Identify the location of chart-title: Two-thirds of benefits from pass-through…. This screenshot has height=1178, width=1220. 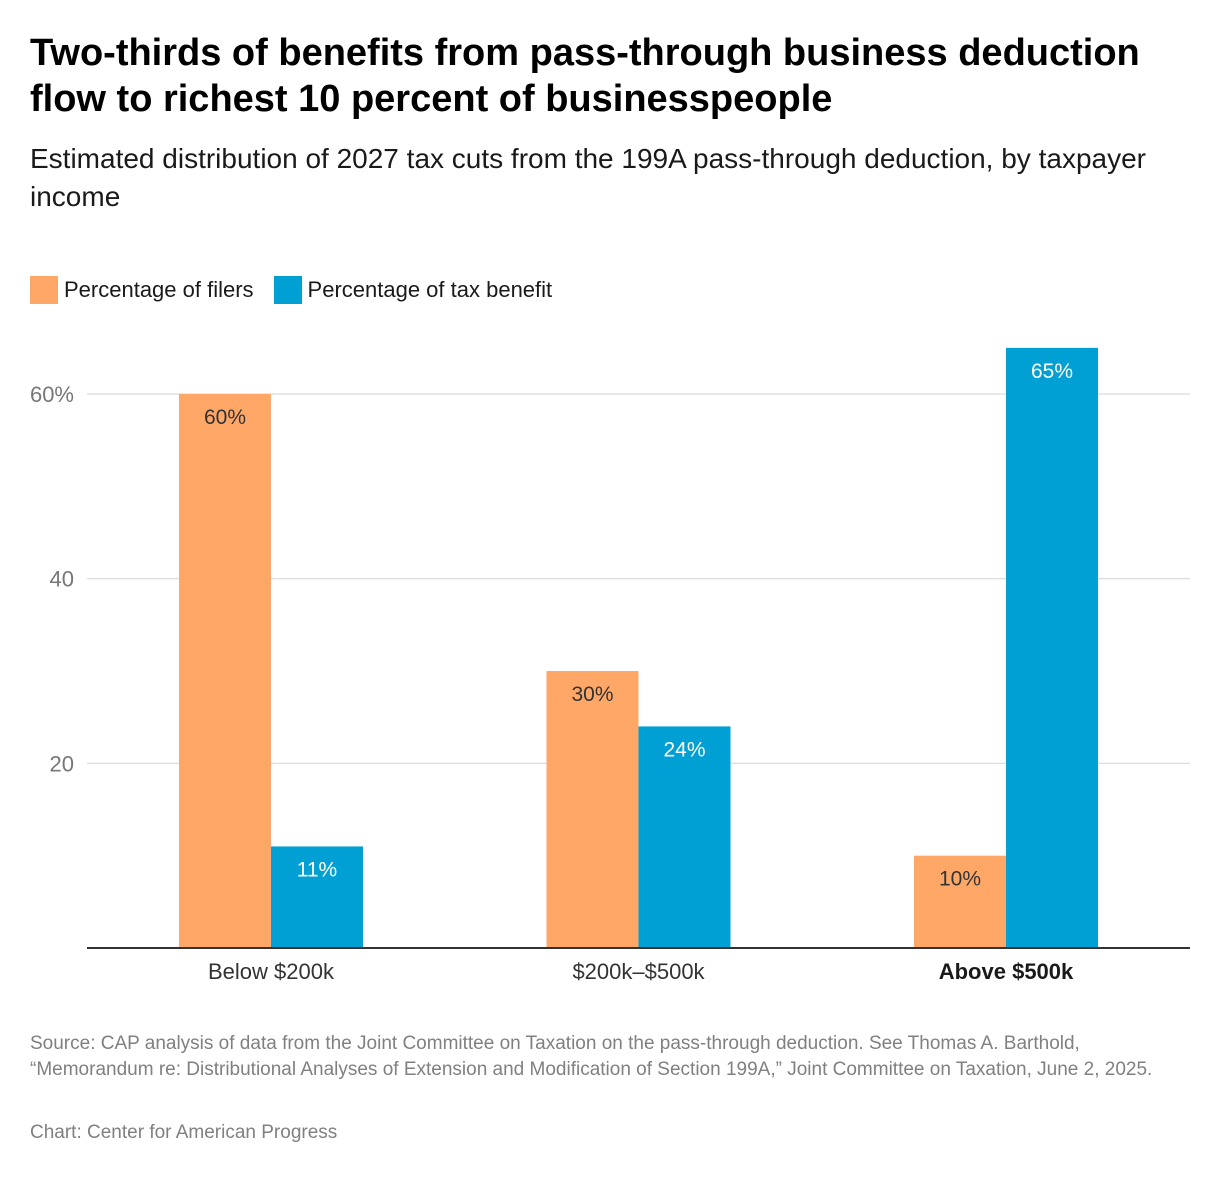
(585, 76).